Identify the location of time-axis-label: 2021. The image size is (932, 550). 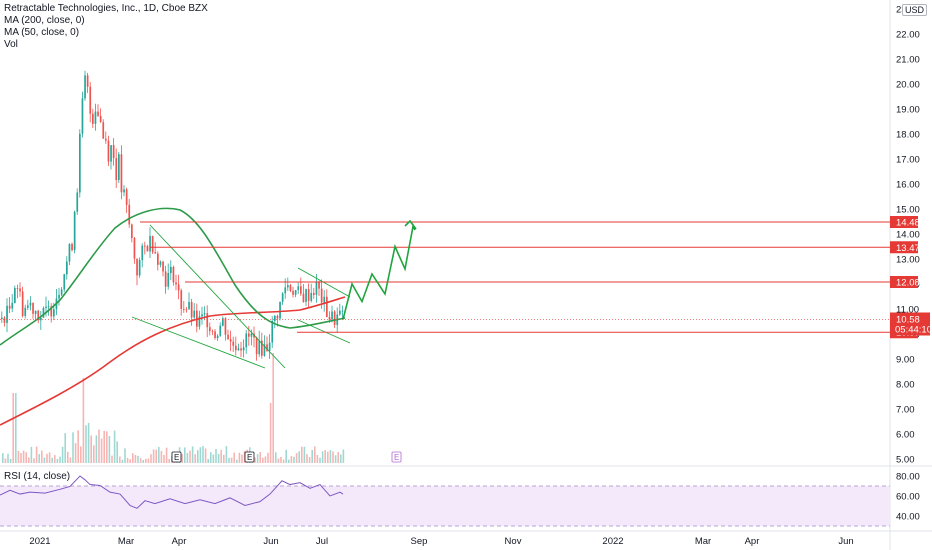
(39, 541).